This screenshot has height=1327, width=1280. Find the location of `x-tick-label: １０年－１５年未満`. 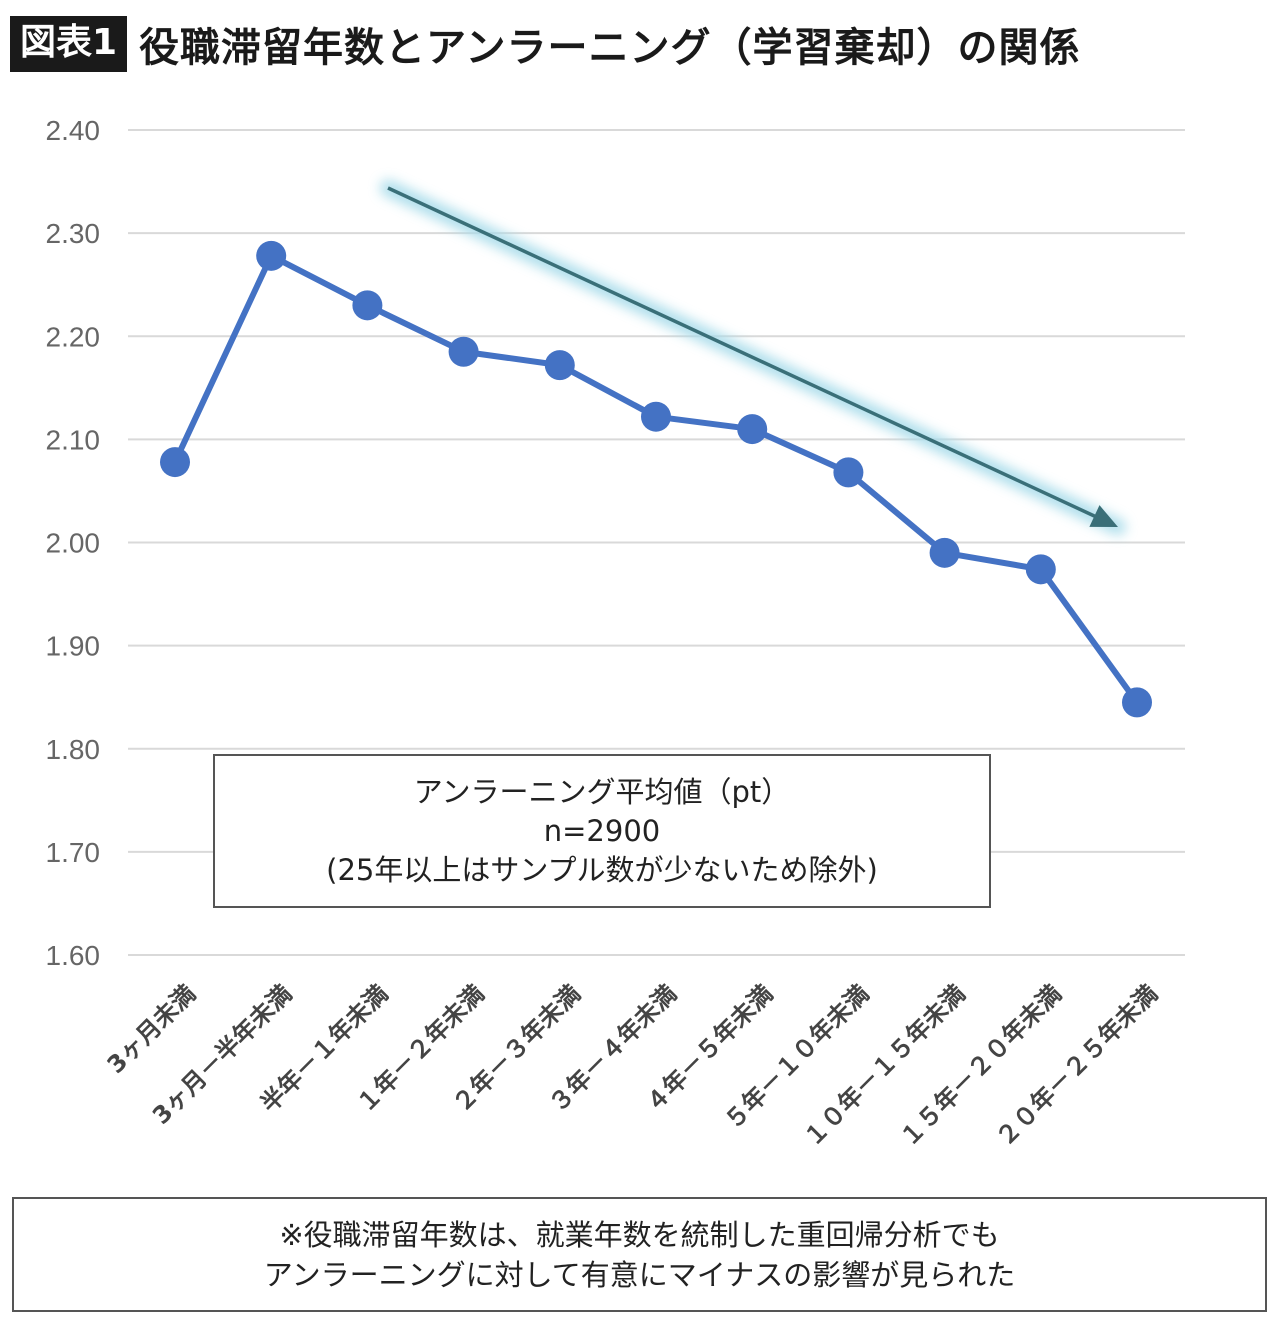

x-tick-label: １０年－１５年未満 is located at coordinates (884, 1065).